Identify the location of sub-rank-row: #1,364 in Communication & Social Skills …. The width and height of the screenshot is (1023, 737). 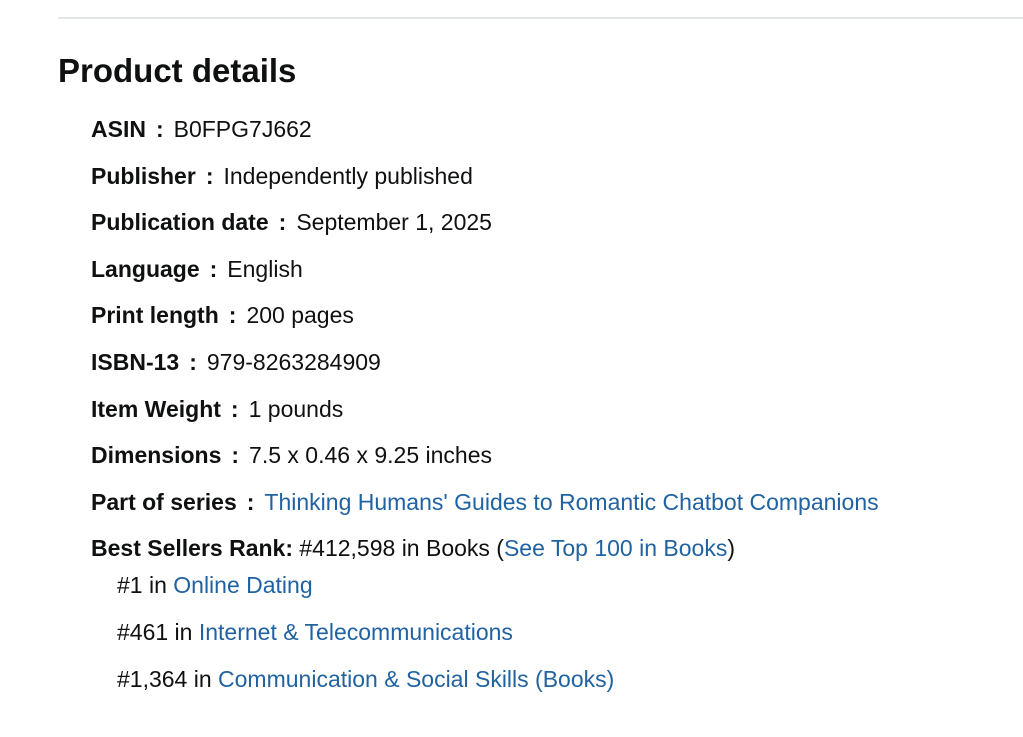
(365, 679).